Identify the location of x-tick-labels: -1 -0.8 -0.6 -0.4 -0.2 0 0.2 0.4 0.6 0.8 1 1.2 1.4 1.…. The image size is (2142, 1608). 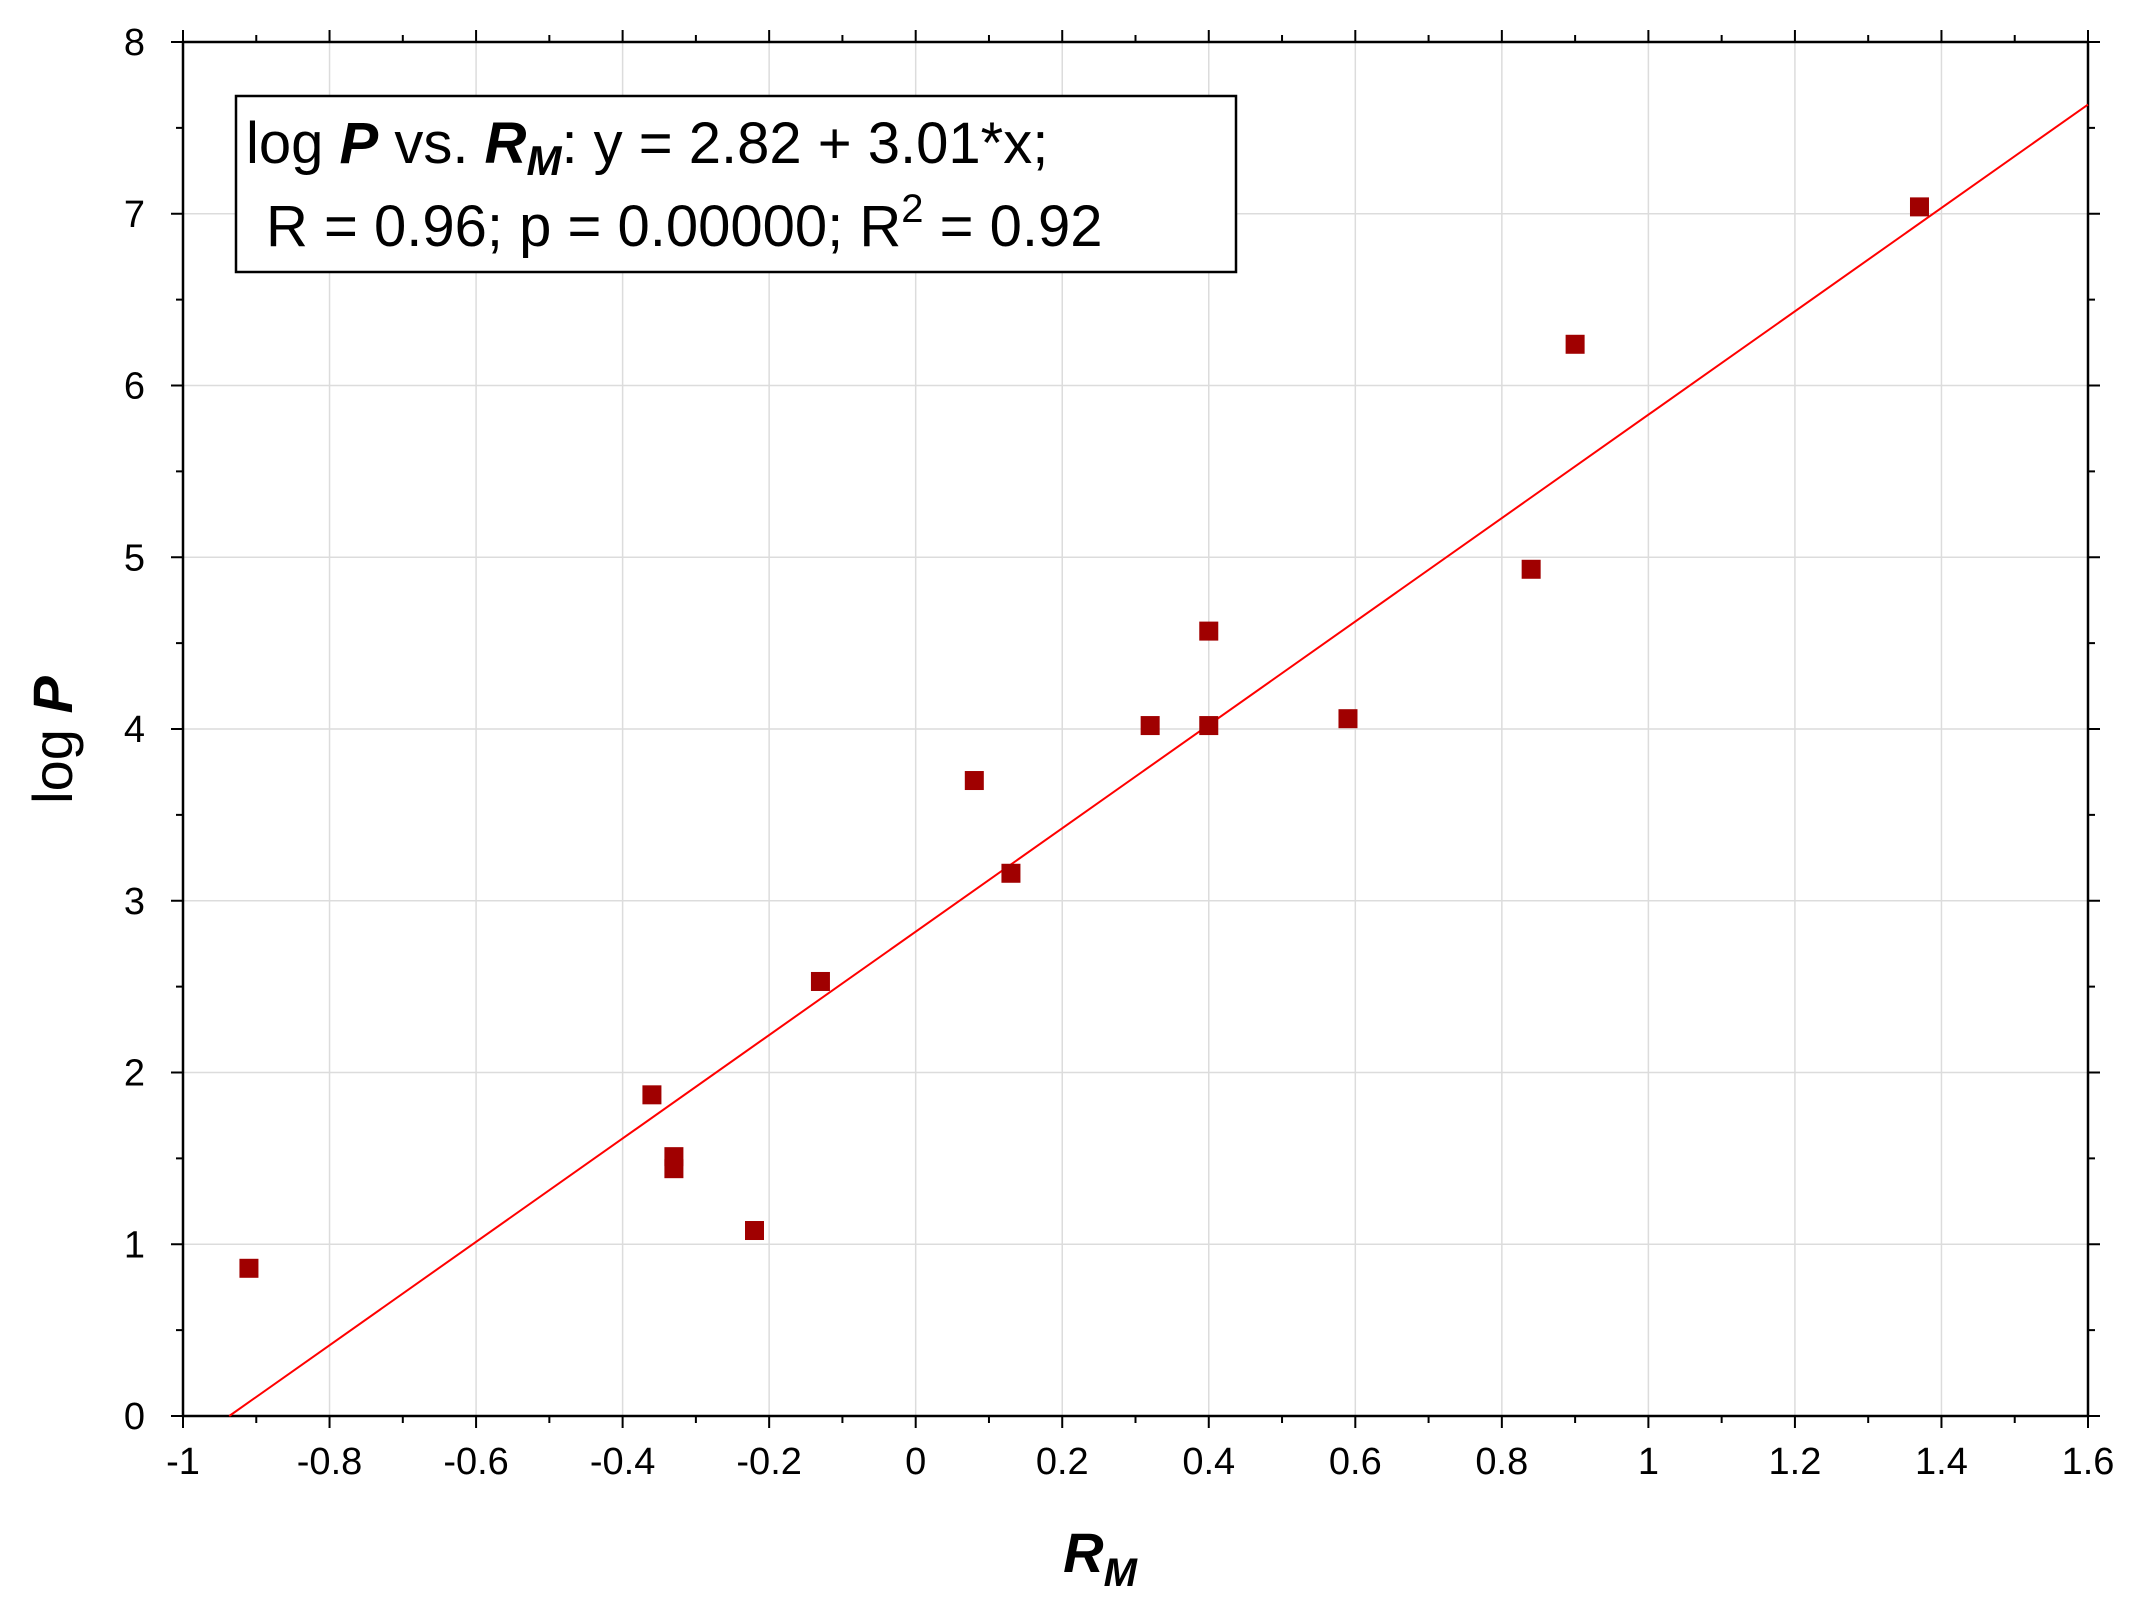
(1140, 1462).